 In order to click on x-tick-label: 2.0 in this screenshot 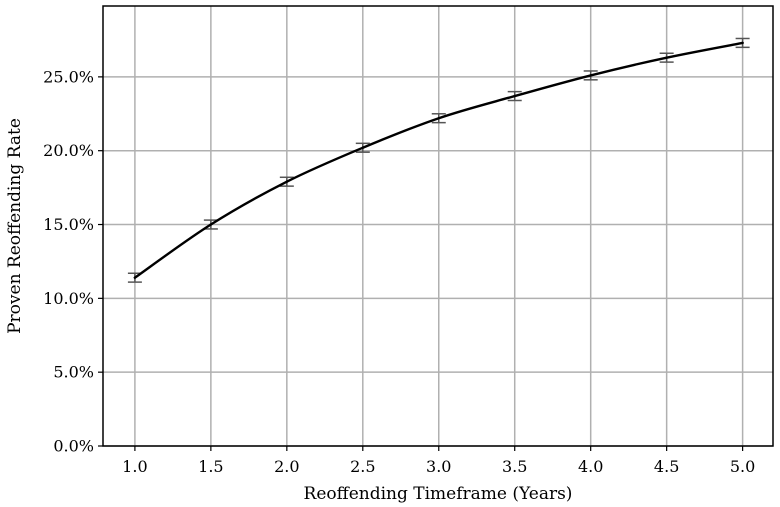, I will do `click(286, 466)`.